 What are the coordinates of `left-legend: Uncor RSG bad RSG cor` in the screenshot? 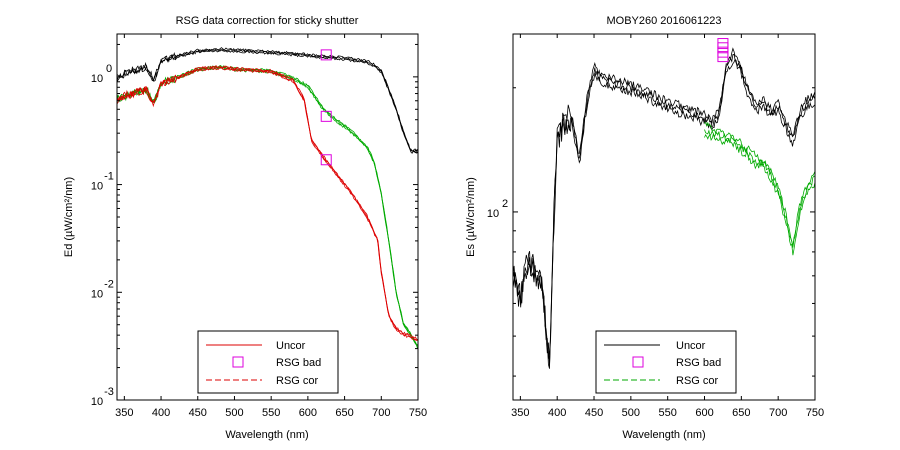 It's located at (268, 362).